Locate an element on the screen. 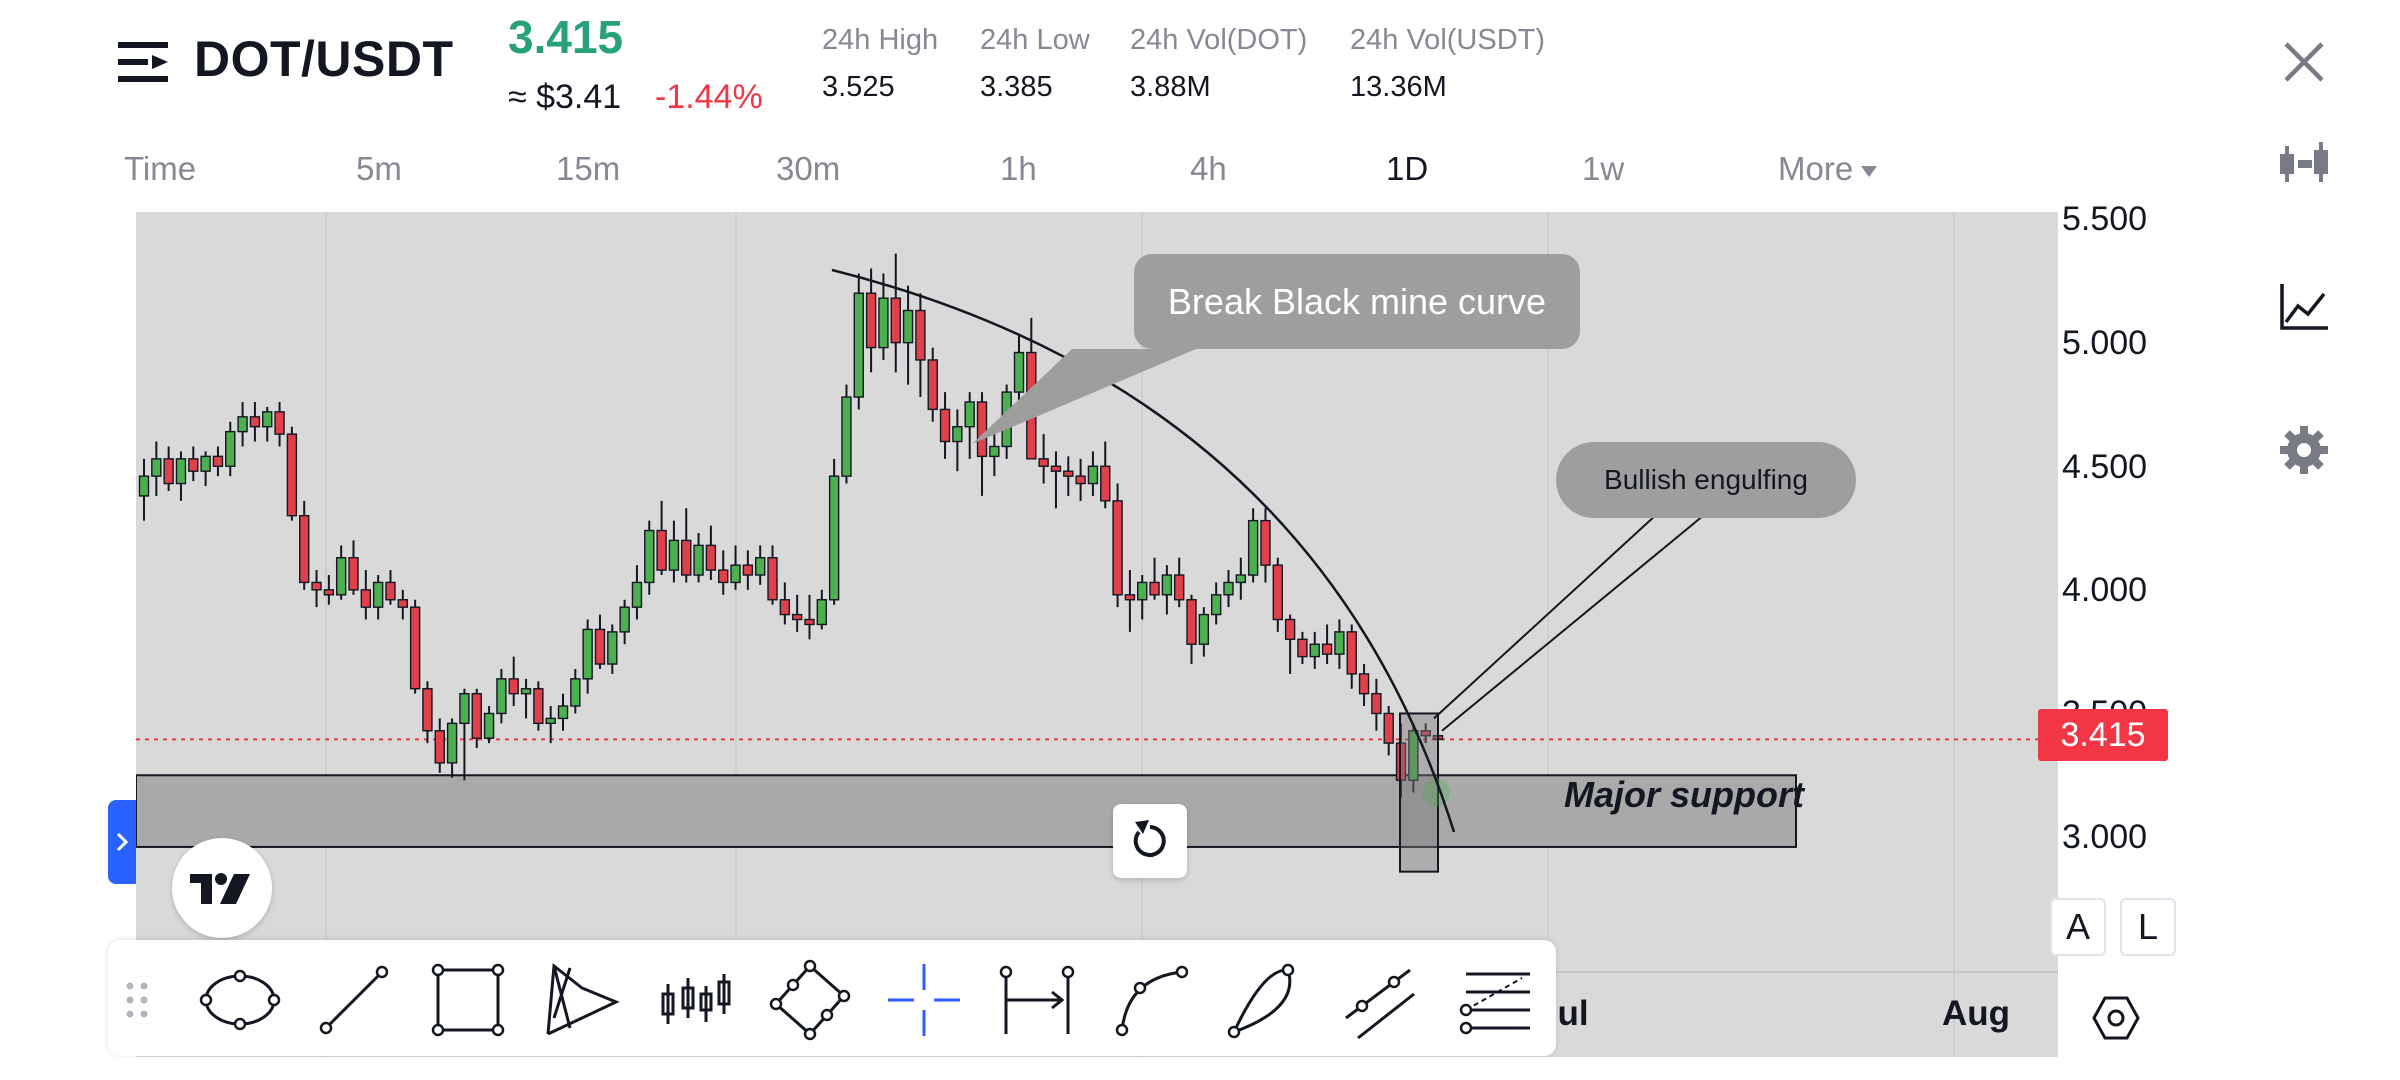  y-tick: 4.500 is located at coordinates (2105, 467).